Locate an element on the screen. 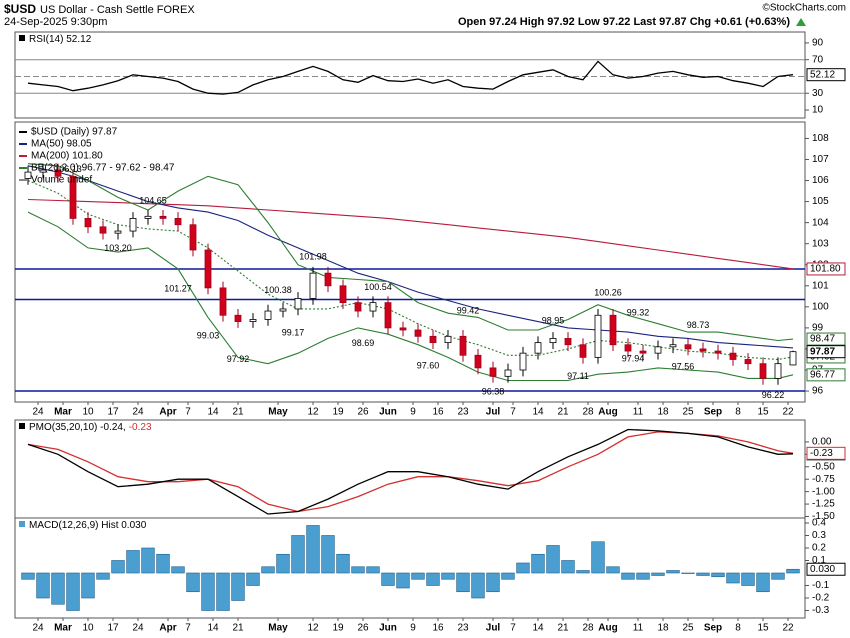  low-annotation: 97.11 is located at coordinates (578, 376).